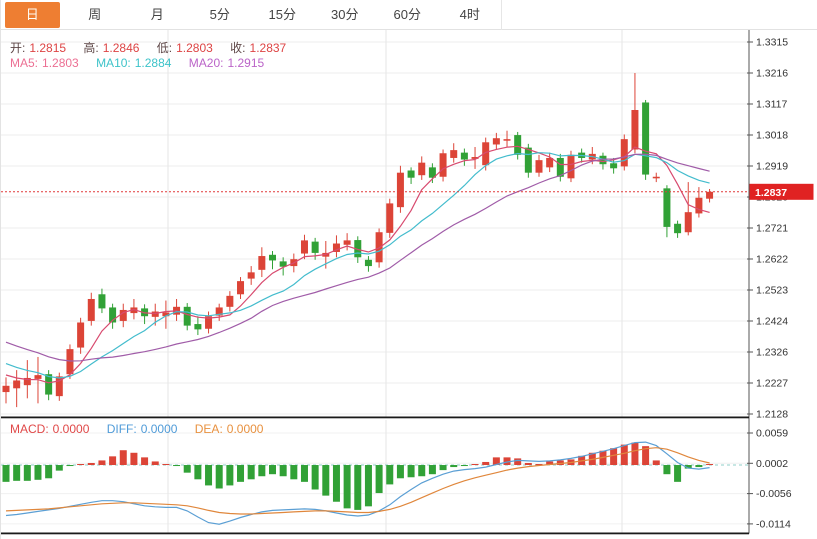  Describe the element at coordinates (18, 48) in the screenshot. I see `open-label: 开:` at that location.